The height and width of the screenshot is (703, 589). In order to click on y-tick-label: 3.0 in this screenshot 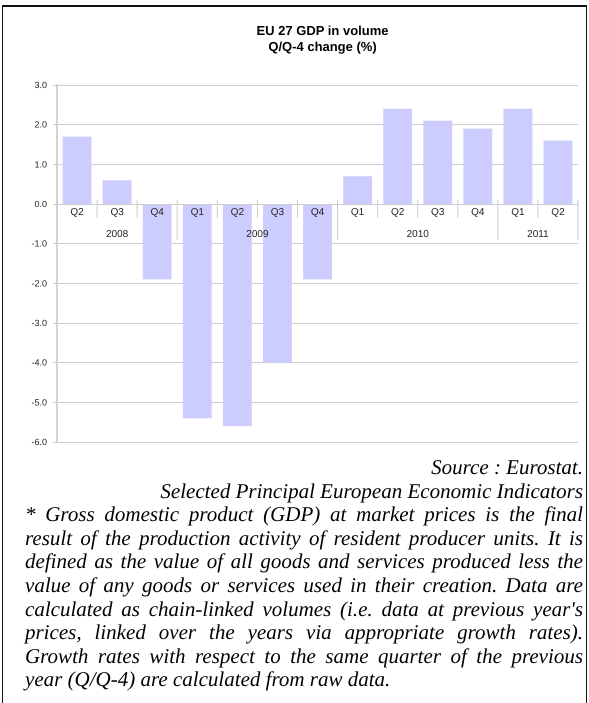, I will do `click(40, 85)`.